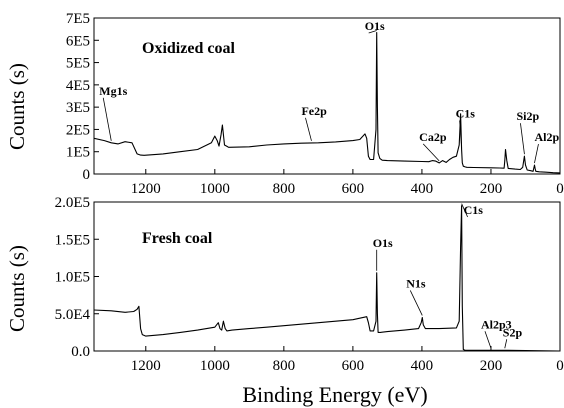  I want to click on peak-label-mg1s: Mg1s, so click(113, 91).